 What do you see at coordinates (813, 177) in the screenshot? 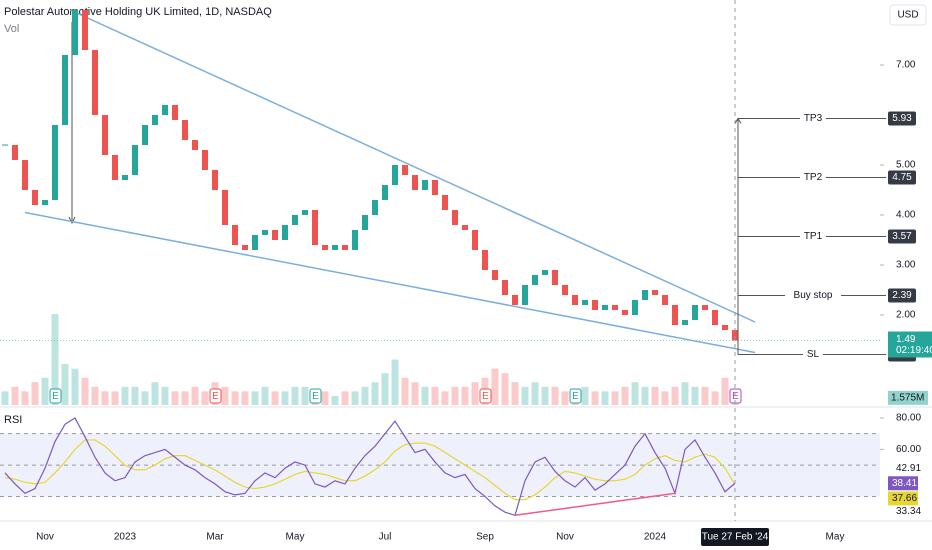
I see `level-label: TP2` at bounding box center [813, 177].